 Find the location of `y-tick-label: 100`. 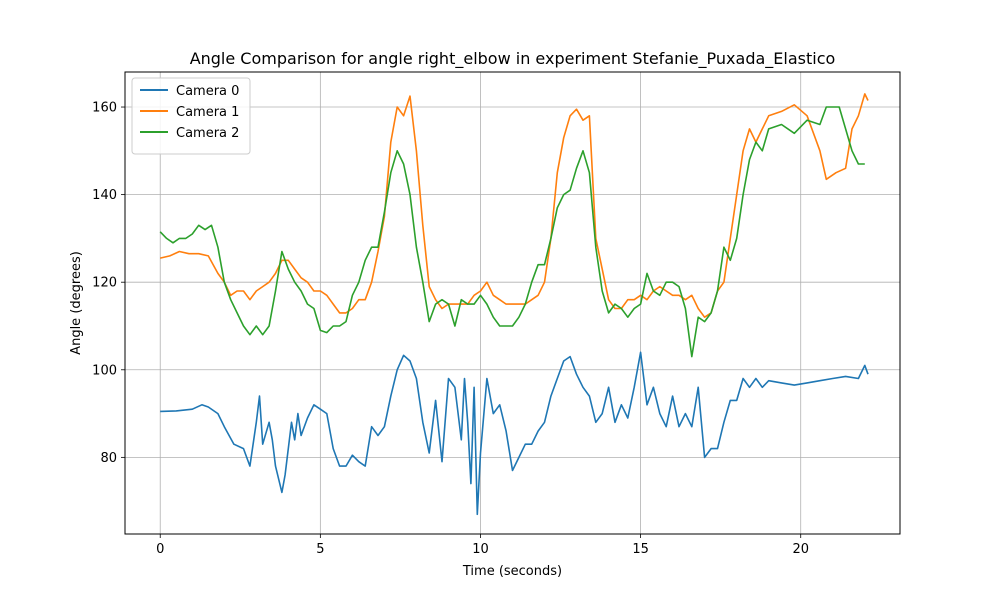

y-tick-label: 100 is located at coordinates (104, 370).